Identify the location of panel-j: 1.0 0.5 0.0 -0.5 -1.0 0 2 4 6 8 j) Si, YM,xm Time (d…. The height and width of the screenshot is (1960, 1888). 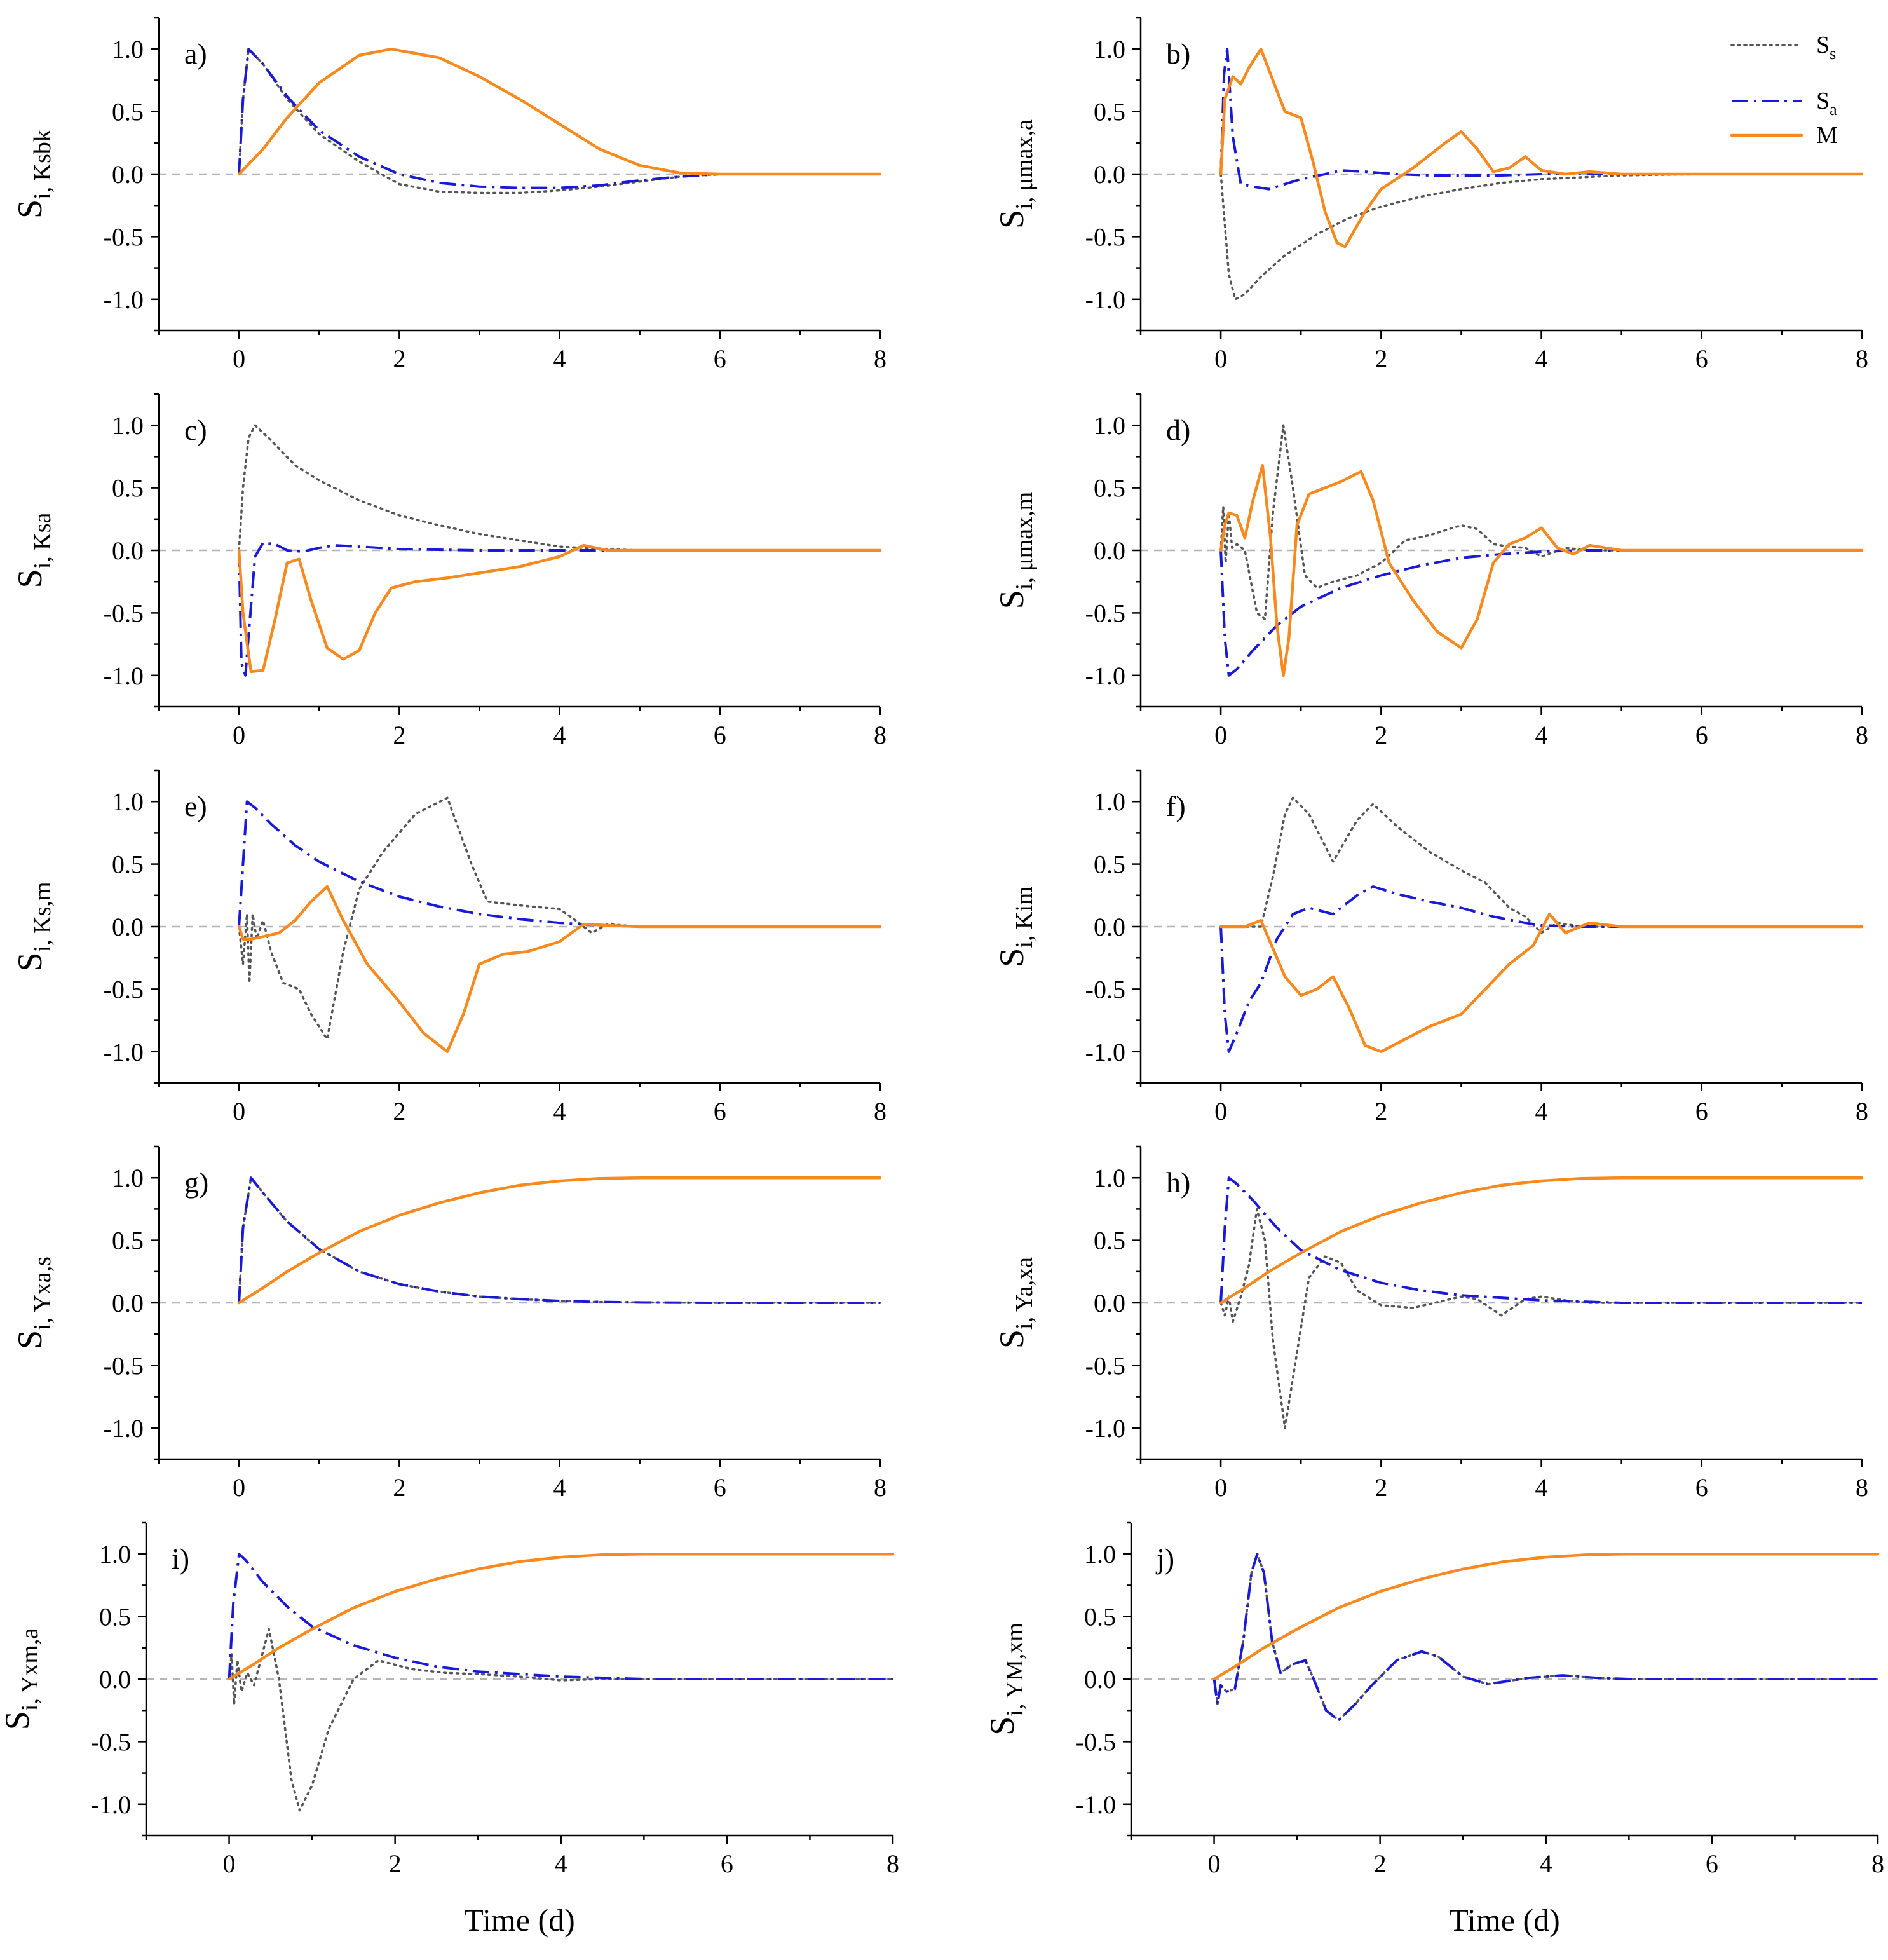
(1434, 1729).